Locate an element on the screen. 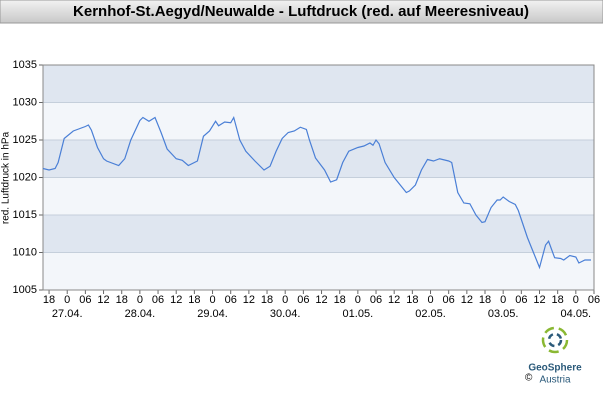 This screenshot has width=603, height=400. title-bar is located at coordinates (301, 12).